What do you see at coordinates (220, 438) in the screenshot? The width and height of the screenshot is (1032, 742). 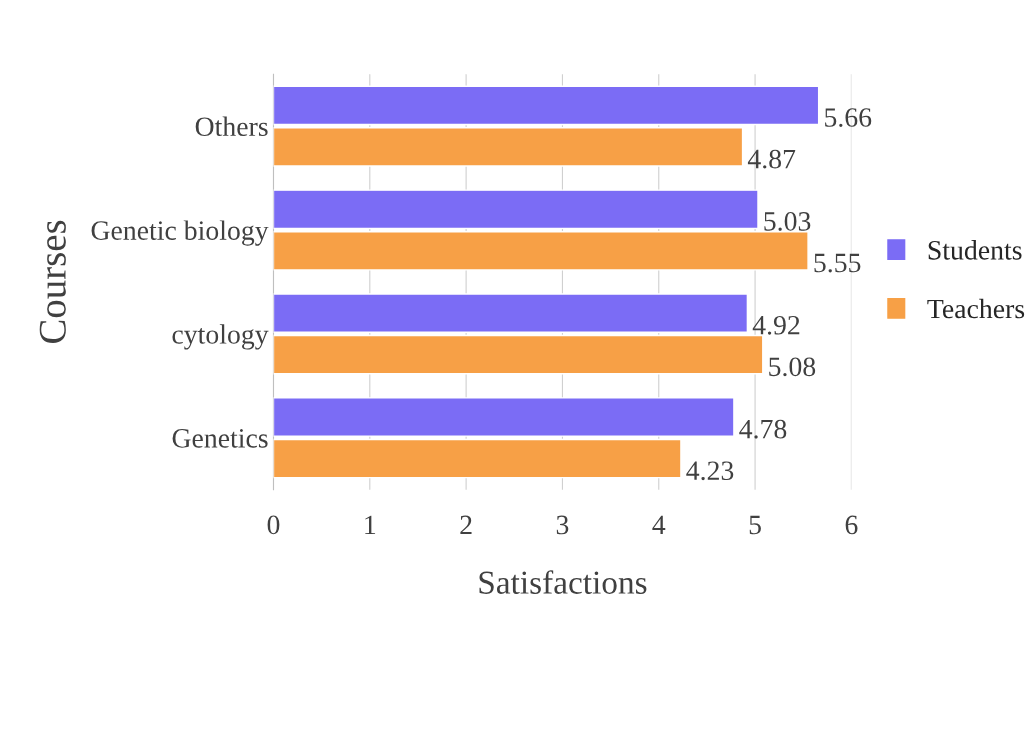 I see `y-tick-label: Genetics` at bounding box center [220, 438].